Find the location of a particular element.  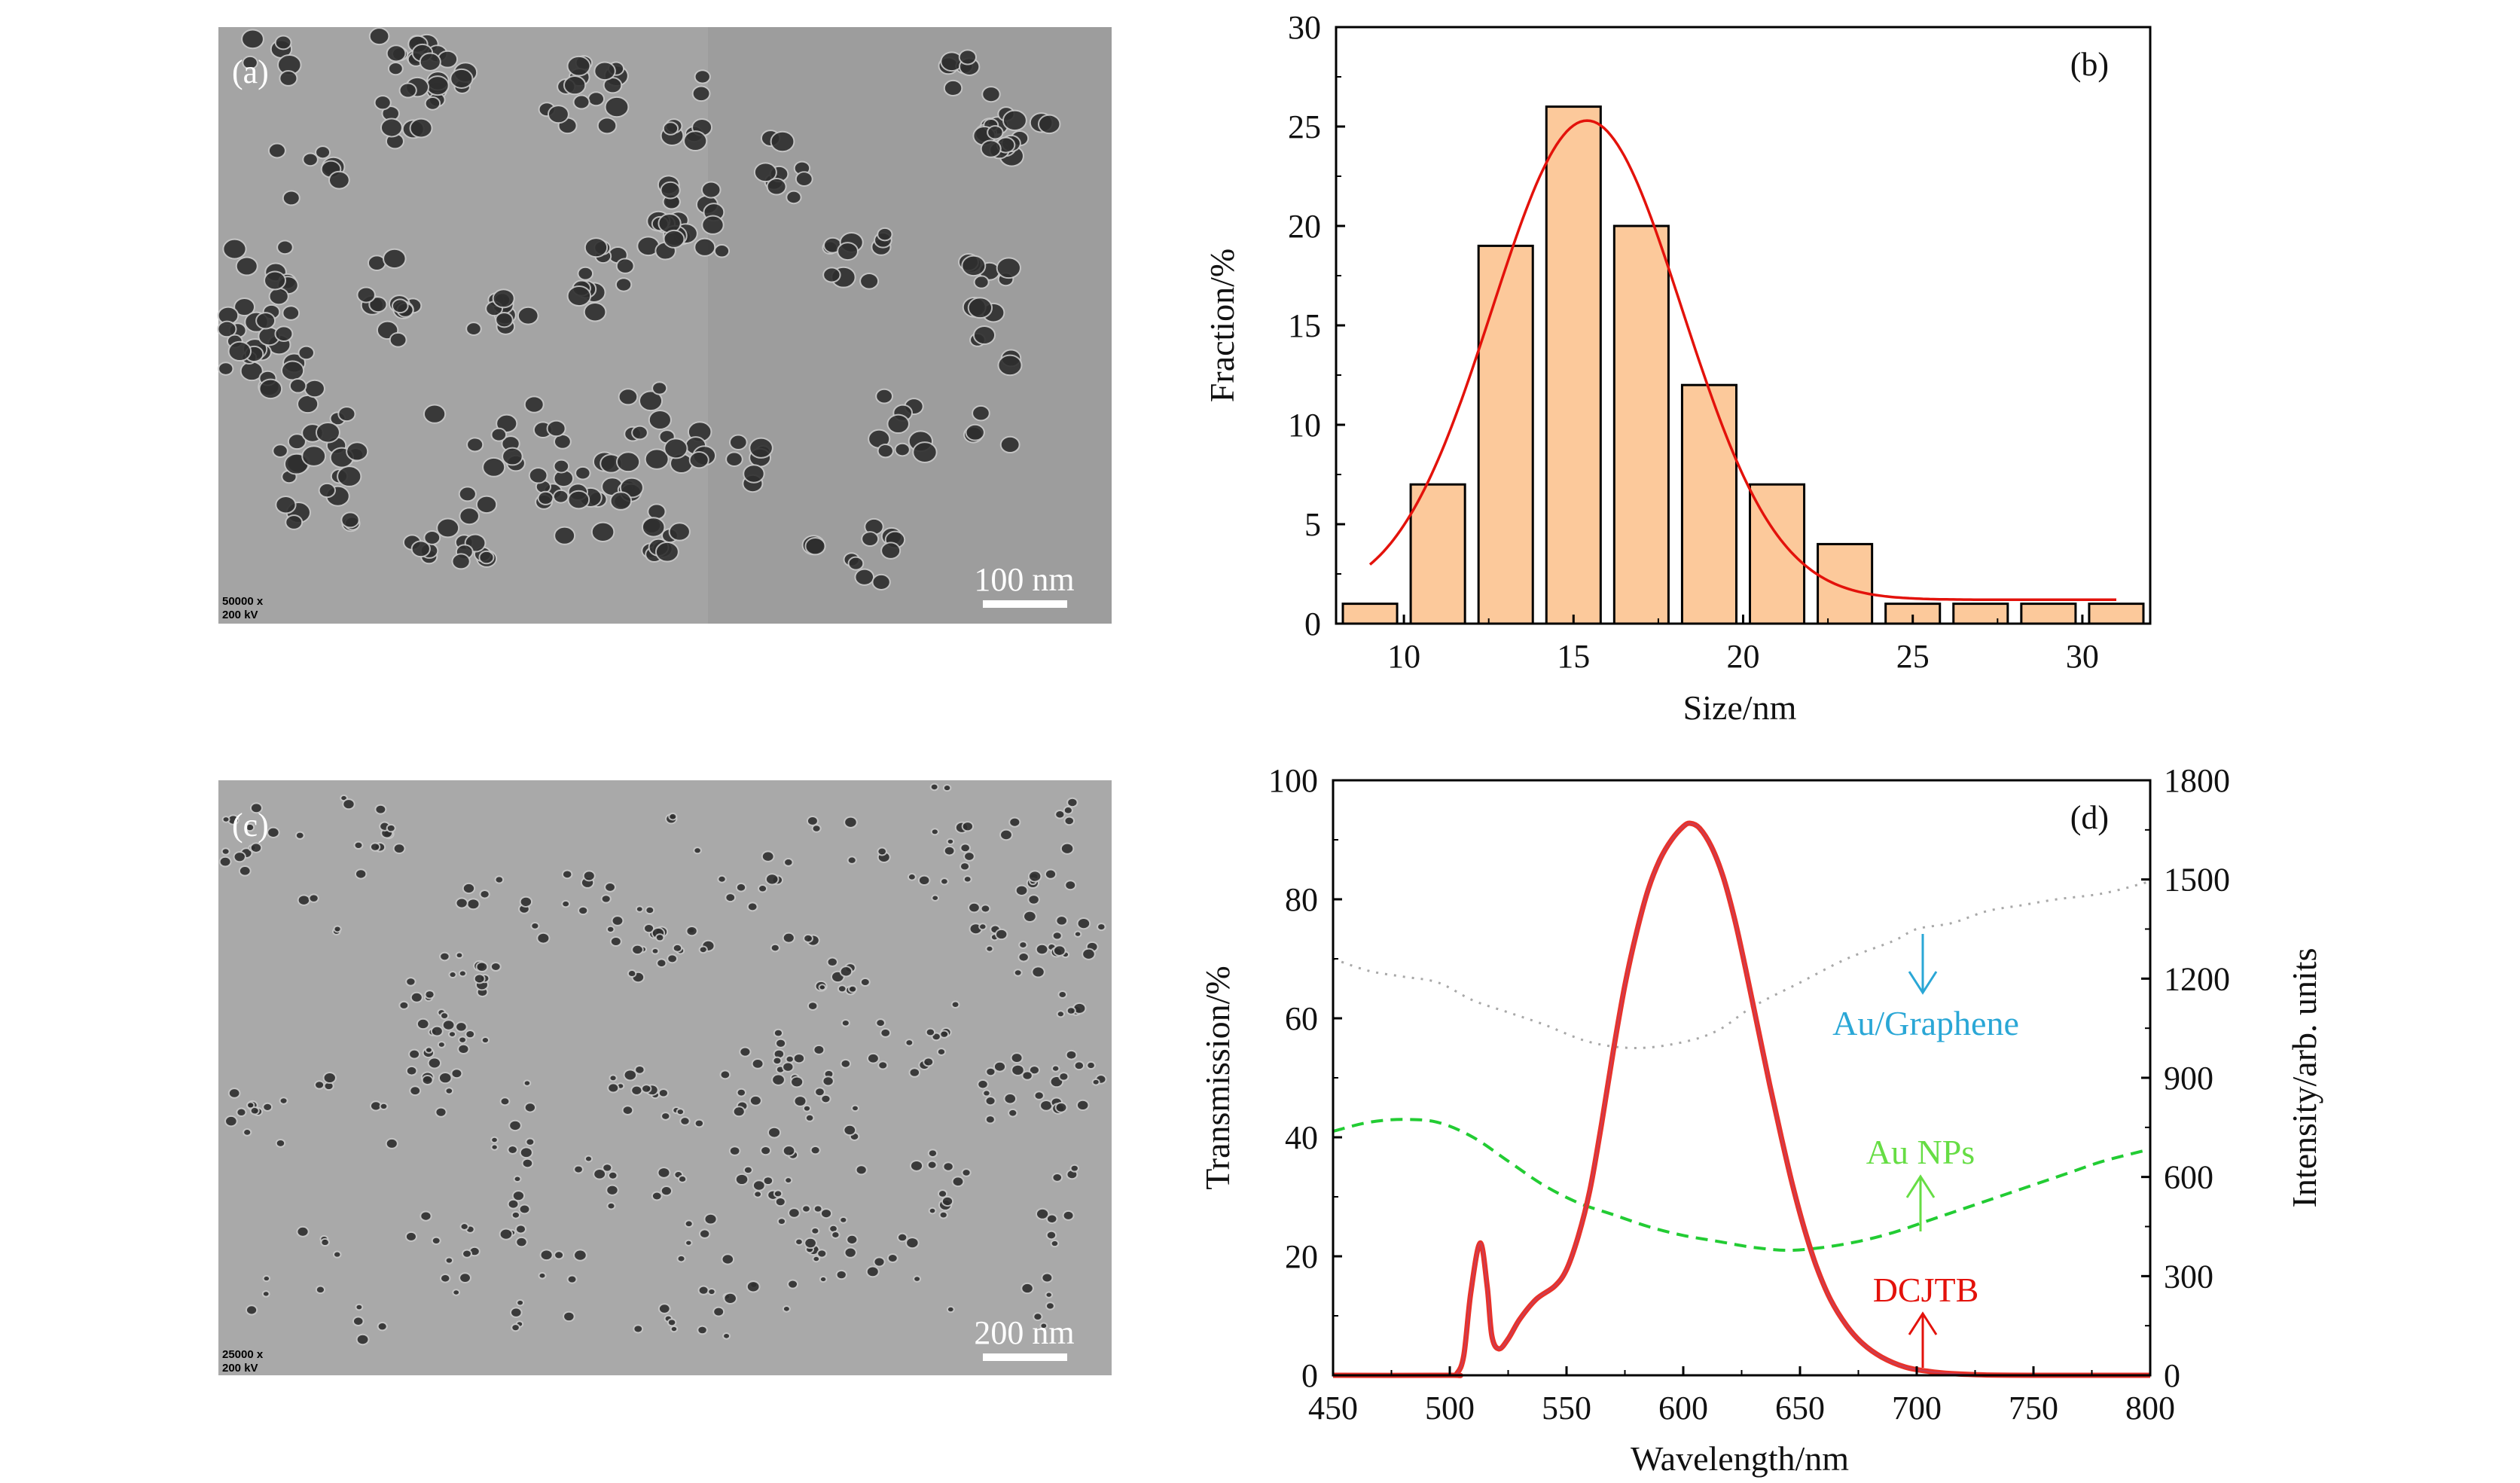

y-tick-label: 100 is located at coordinates (1293, 780).